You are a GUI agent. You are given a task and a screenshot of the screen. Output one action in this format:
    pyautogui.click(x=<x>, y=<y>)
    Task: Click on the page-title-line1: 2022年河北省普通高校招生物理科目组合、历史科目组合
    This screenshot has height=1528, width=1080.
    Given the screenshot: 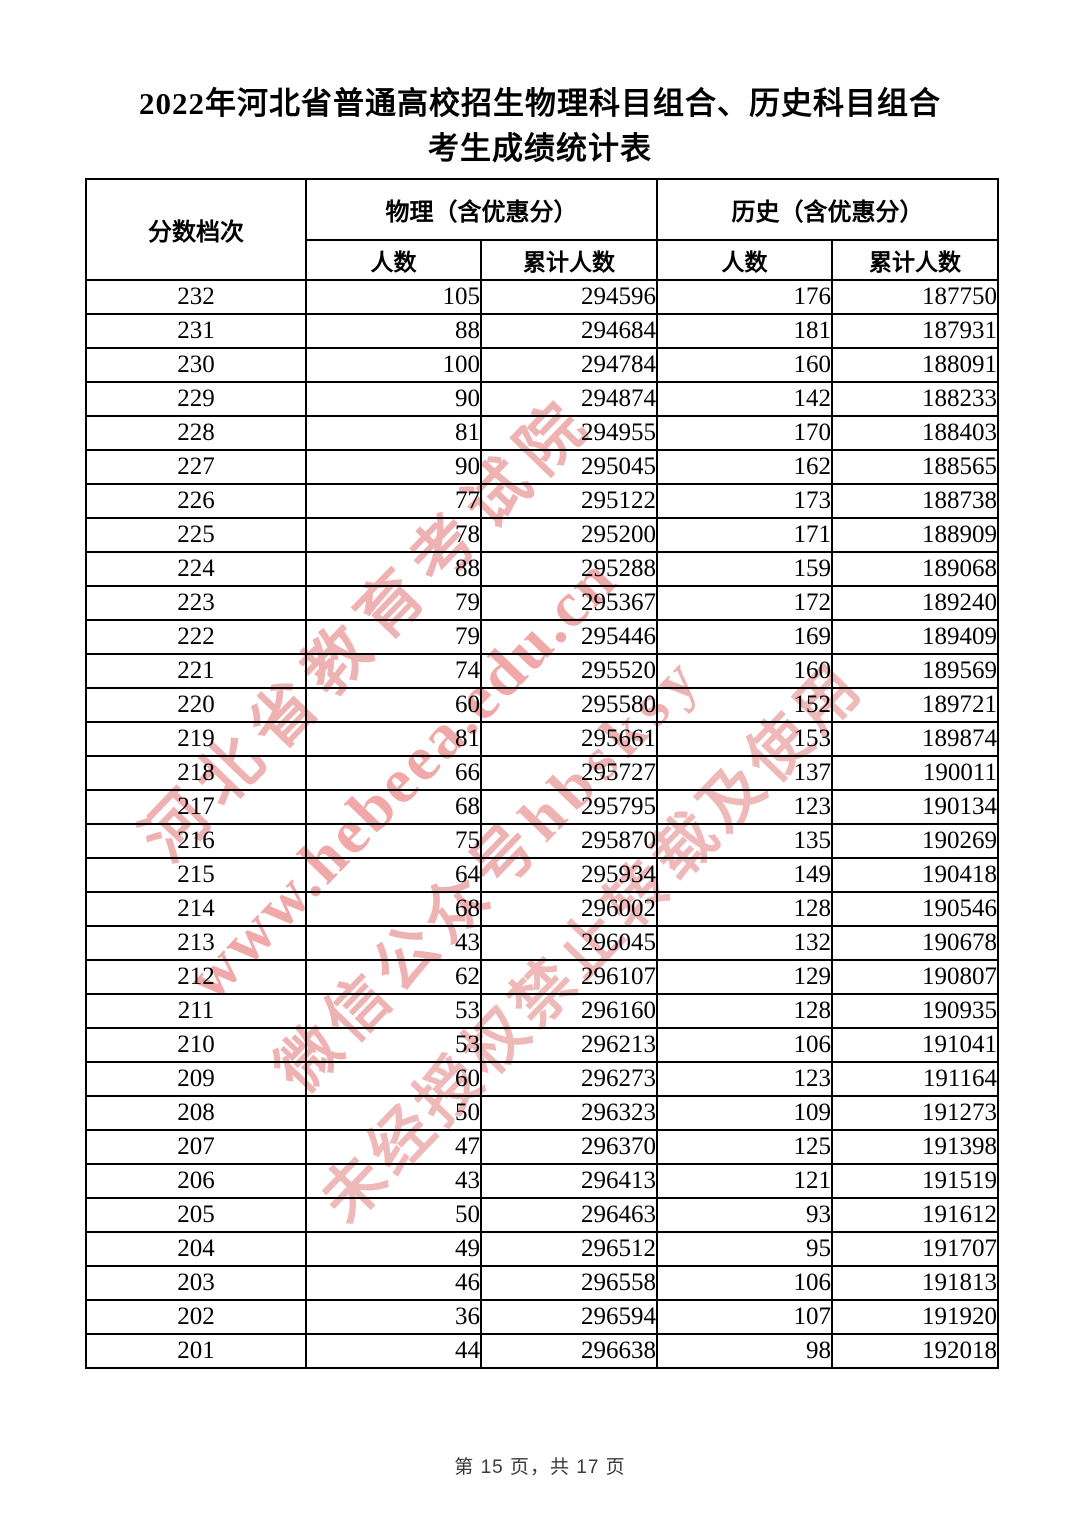 What is the action you would take?
    pyautogui.click(x=540, y=103)
    